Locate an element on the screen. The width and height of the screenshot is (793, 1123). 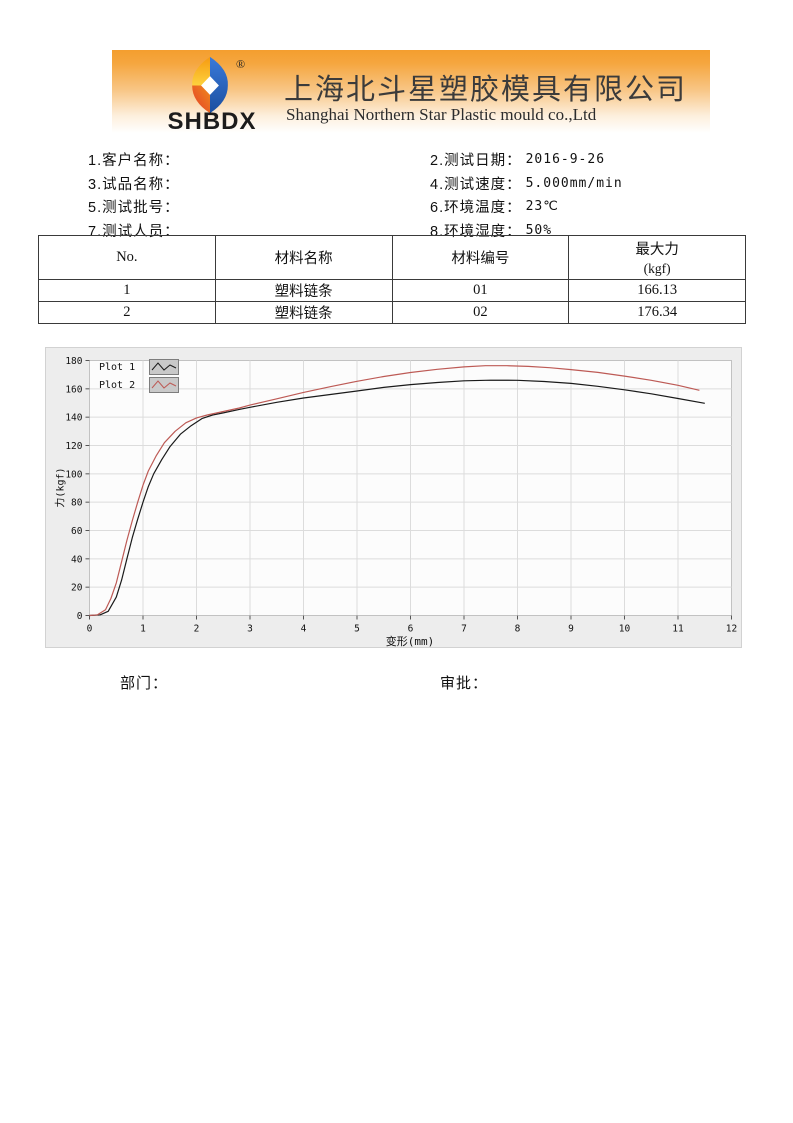
field-label: 6.环境温度： is located at coordinates (476, 208).